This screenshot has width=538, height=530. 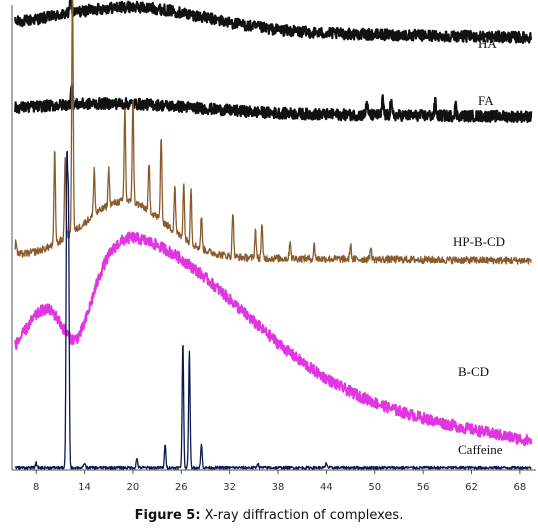 What do you see at coordinates (273, 104) in the screenshot?
I see `series-line-fa` at bounding box center [273, 104].